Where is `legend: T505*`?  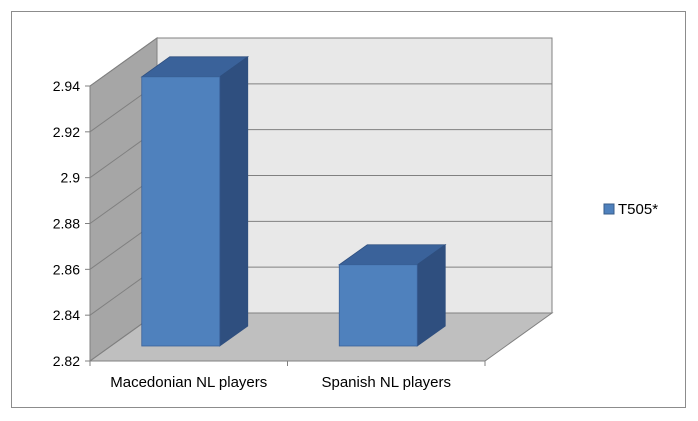 legend: T505* is located at coordinates (630, 209).